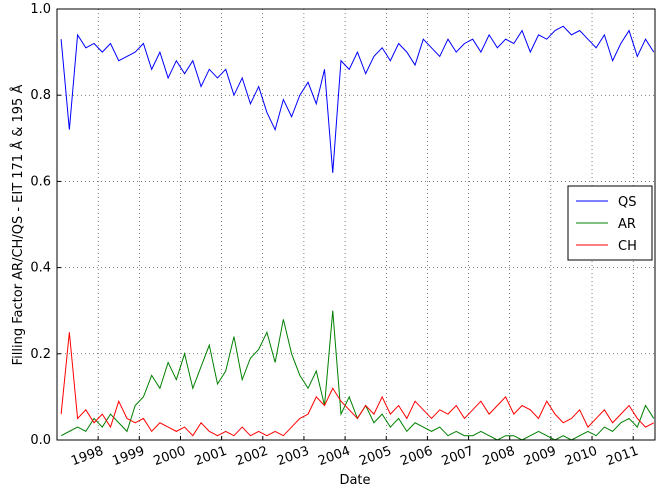 Image resolution: width=657 pixels, height=490 pixels. I want to click on x-tick-label: 1998, so click(87, 456).